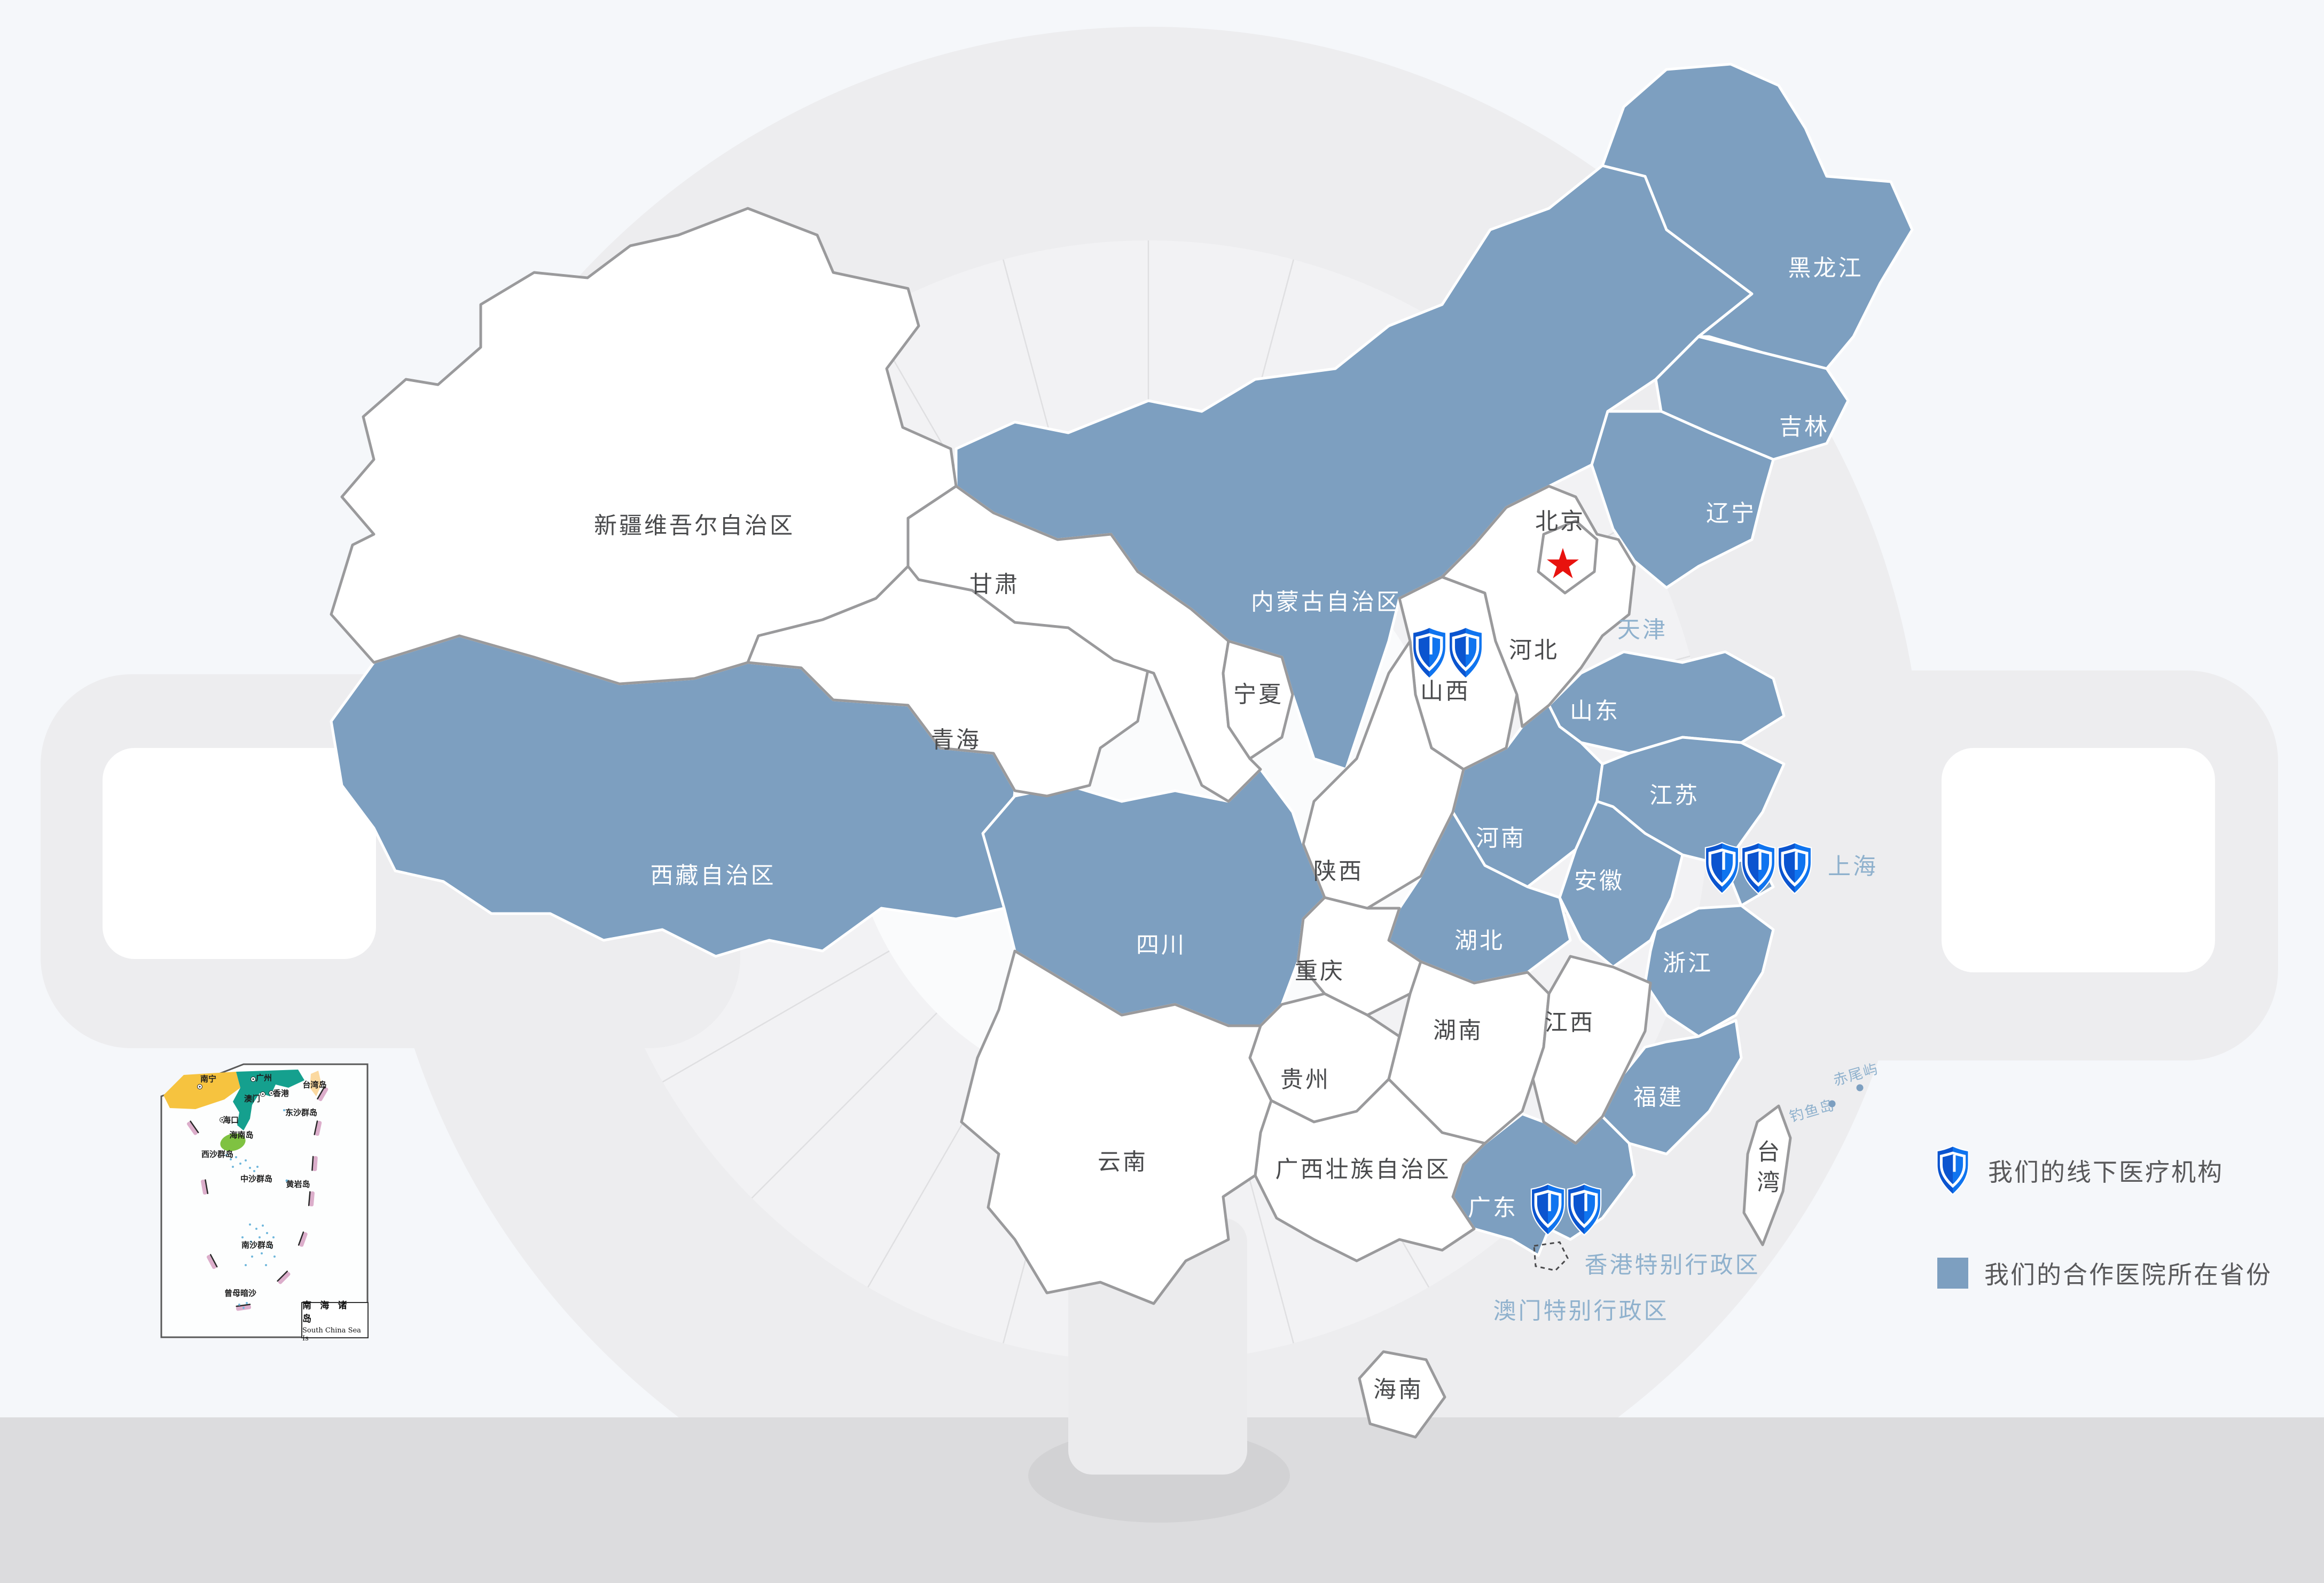 The width and height of the screenshot is (2324, 1583). I want to click on label-安徽: 安徽, so click(1599, 881).